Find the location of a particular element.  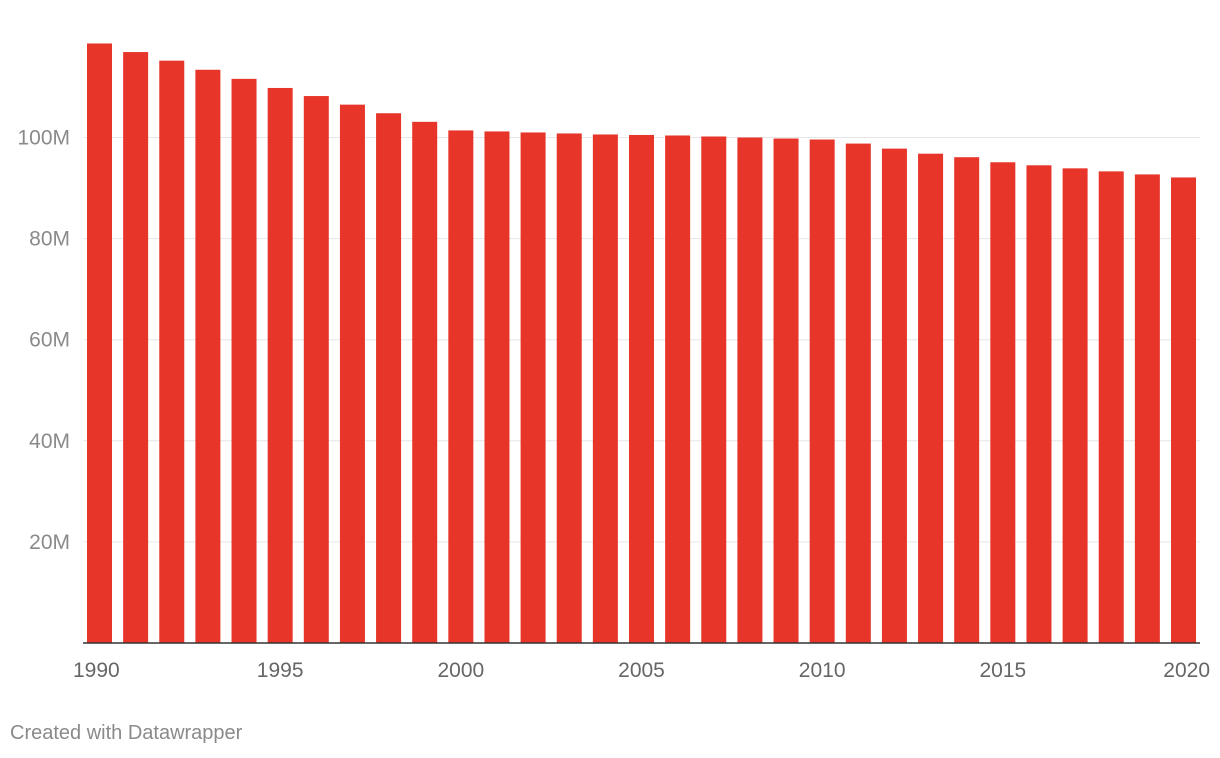

bar-2006 is located at coordinates (678, 389).